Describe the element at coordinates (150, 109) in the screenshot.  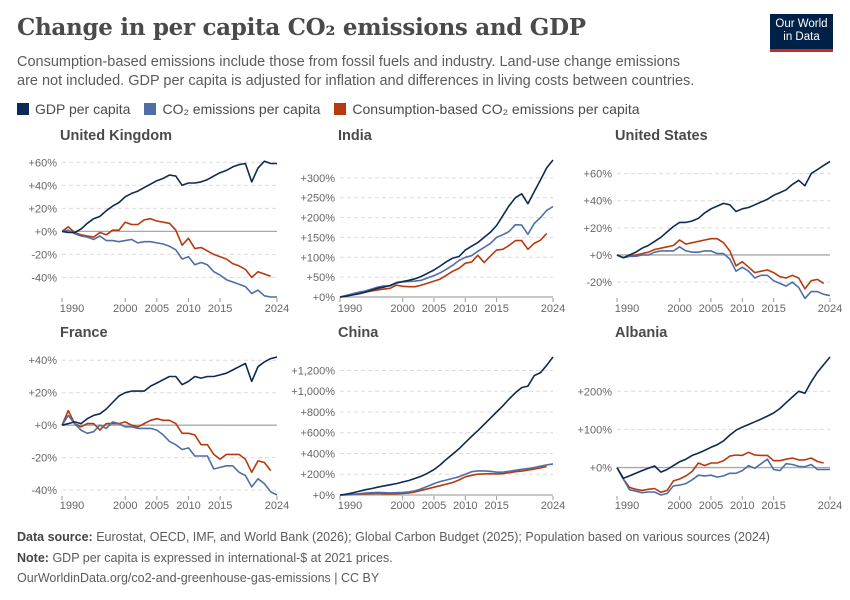
I see `legend-swatch-co2` at that location.